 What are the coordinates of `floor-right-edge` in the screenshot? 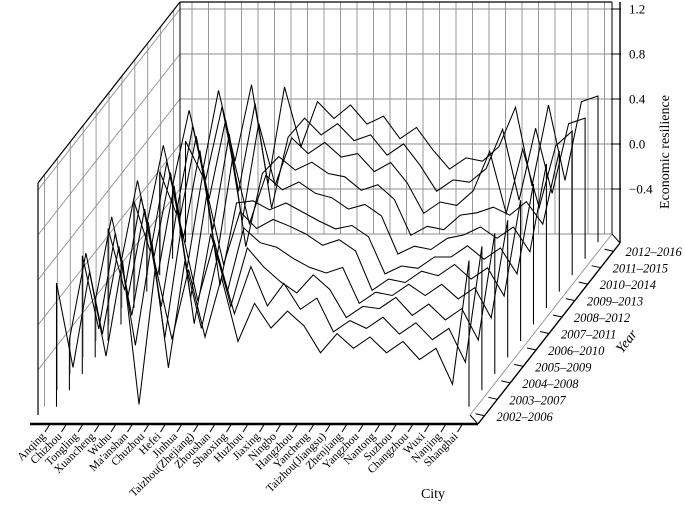 It's located at (541, 324).